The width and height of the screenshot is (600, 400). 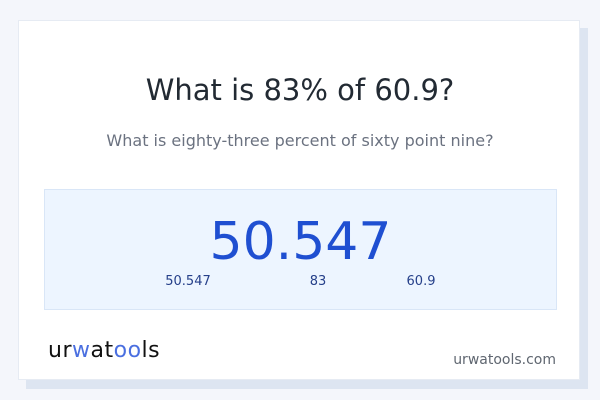 What do you see at coordinates (104, 350) in the screenshot?
I see `urwatools-logo: urwatools` at bounding box center [104, 350].